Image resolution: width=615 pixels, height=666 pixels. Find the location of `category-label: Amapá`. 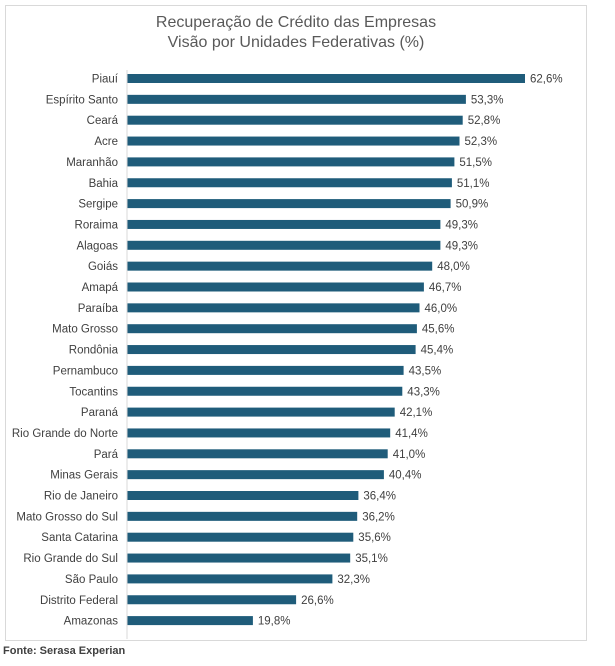

category-label: Amapá is located at coordinates (100, 288).